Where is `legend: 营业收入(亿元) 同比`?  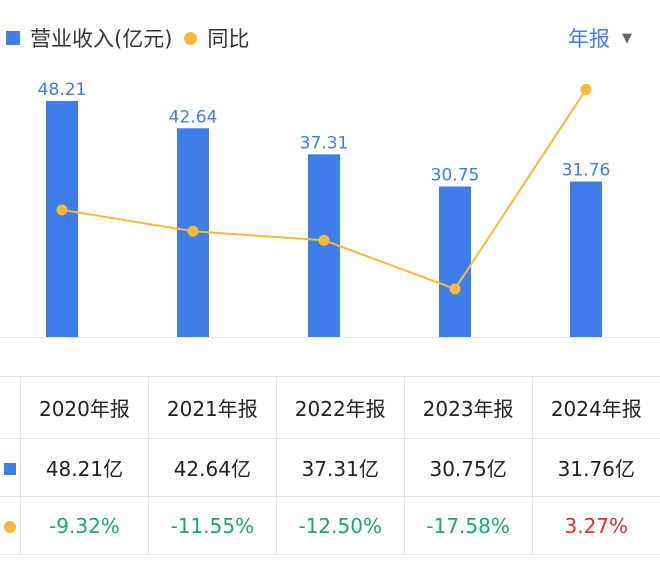
legend: 营业收入(亿元) 同比 is located at coordinates (124, 38).